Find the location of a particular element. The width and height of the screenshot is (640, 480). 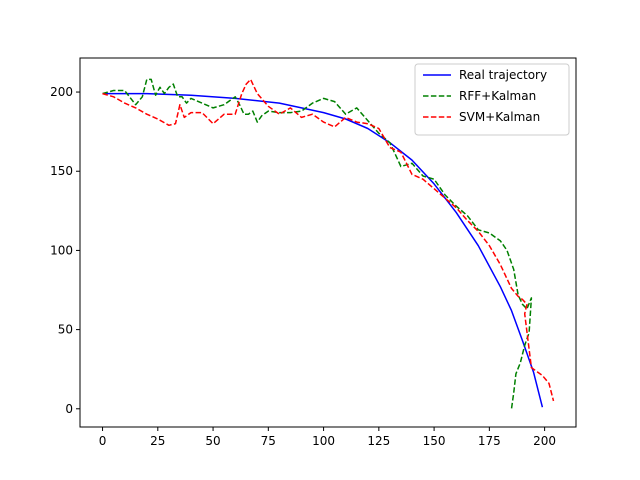

legend-label: RFF+Kalman is located at coordinates (497, 96).